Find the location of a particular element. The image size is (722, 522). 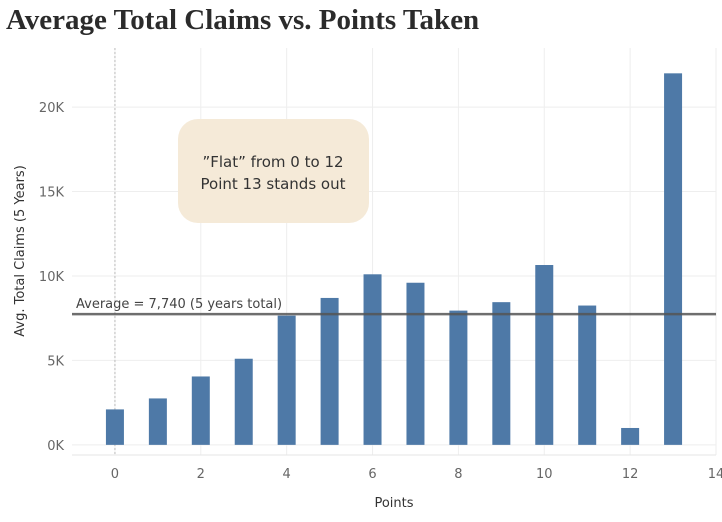

y-axis-ticks: 0K 5K 10K 15K 20K is located at coordinates (52, 277).